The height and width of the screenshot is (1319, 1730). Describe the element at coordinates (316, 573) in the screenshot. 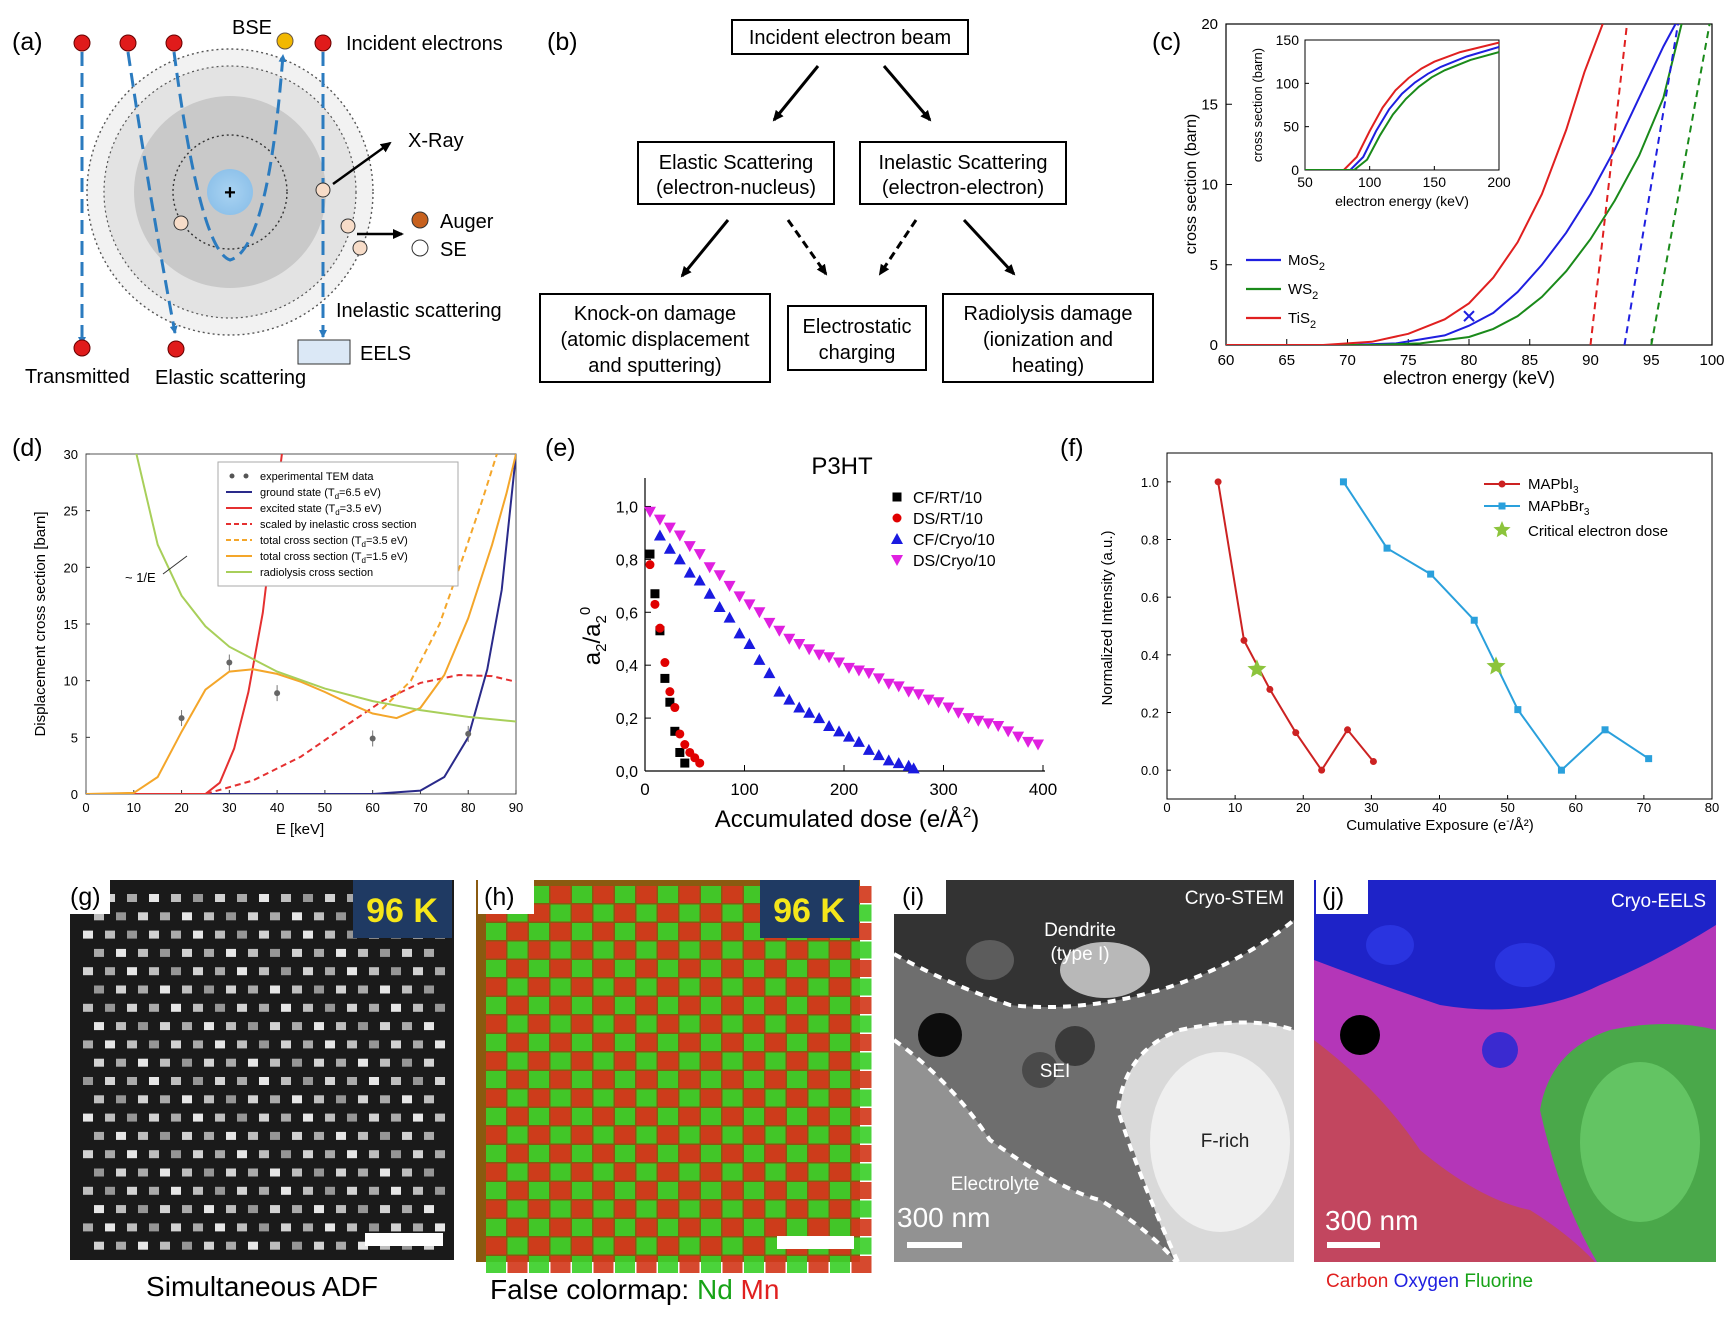

I see `d-legend-text: radiolysis cross section` at that location.